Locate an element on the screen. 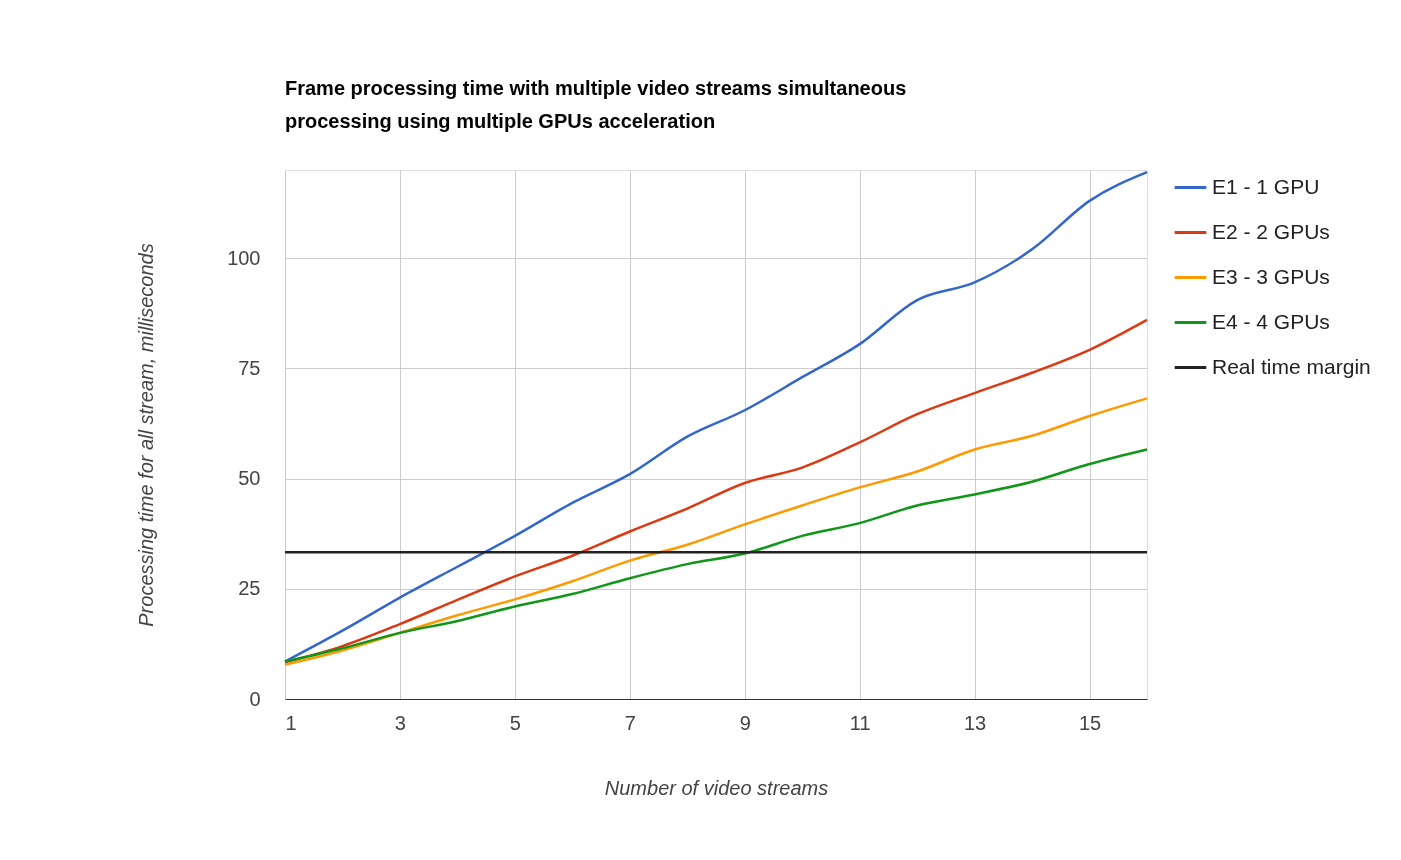  x-tick-label: 11 is located at coordinates (860, 722).